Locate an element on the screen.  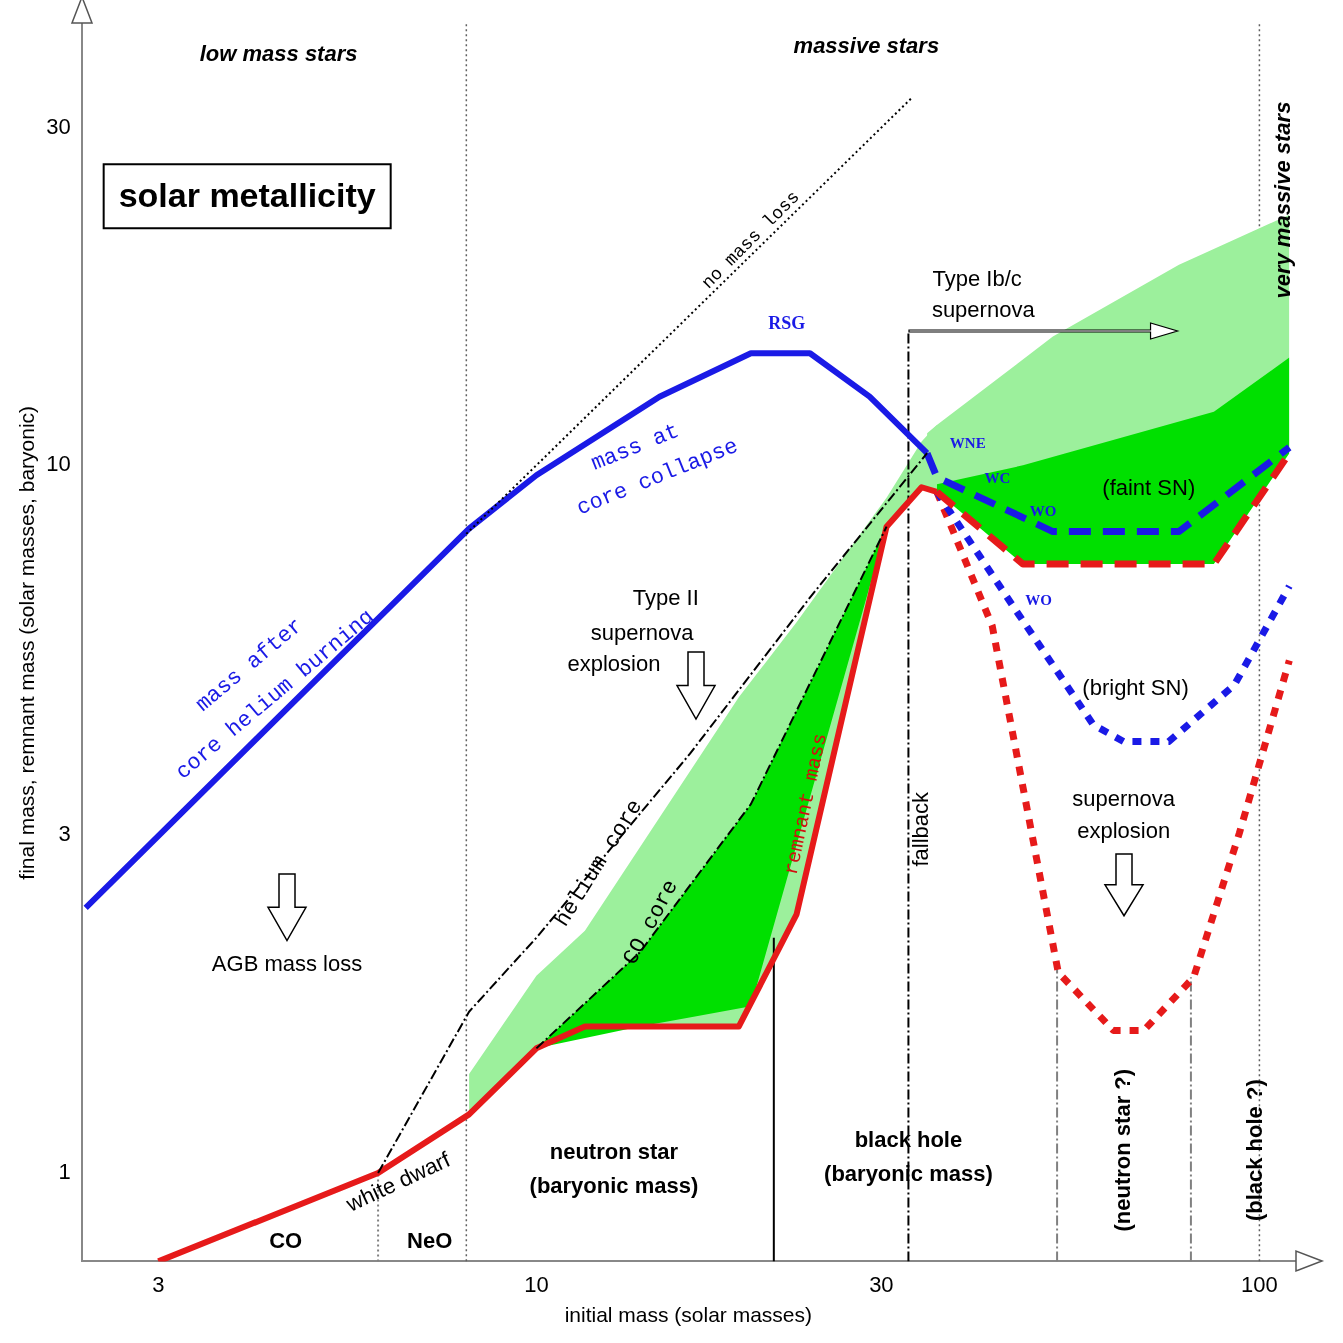
text: solar metallicity is located at coordinates (247, 194).